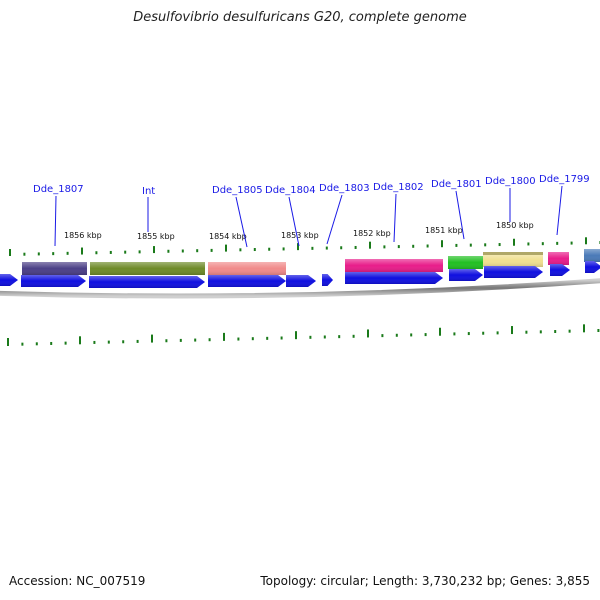  Describe the element at coordinates (513, 253) in the screenshot. I see `feature-block-dde1800-top` at that location.